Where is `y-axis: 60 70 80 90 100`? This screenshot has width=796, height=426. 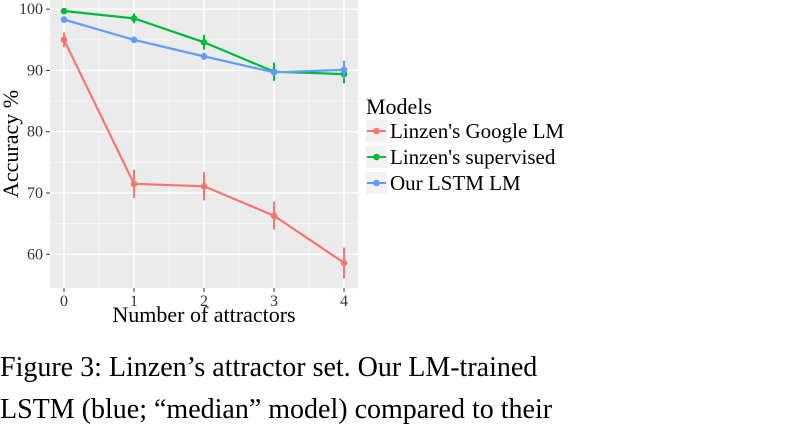 y-axis: 60 70 80 90 100 is located at coordinates (34, 132).